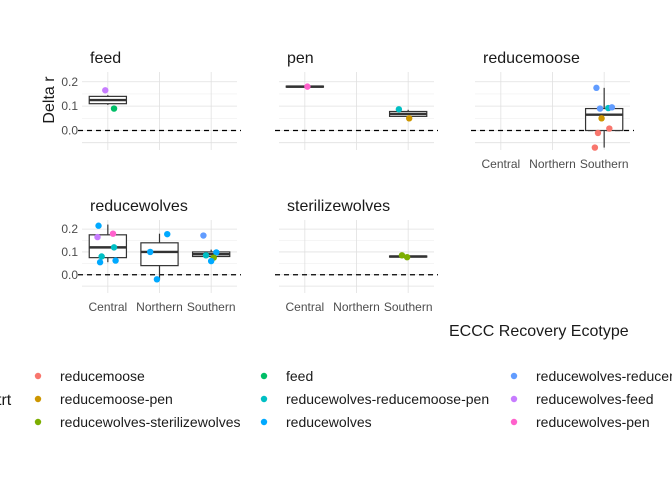 This screenshot has height=480, width=672. What do you see at coordinates (531, 58) in the screenshot?
I see `facet-title-reducemoose: reducemoose` at bounding box center [531, 58].